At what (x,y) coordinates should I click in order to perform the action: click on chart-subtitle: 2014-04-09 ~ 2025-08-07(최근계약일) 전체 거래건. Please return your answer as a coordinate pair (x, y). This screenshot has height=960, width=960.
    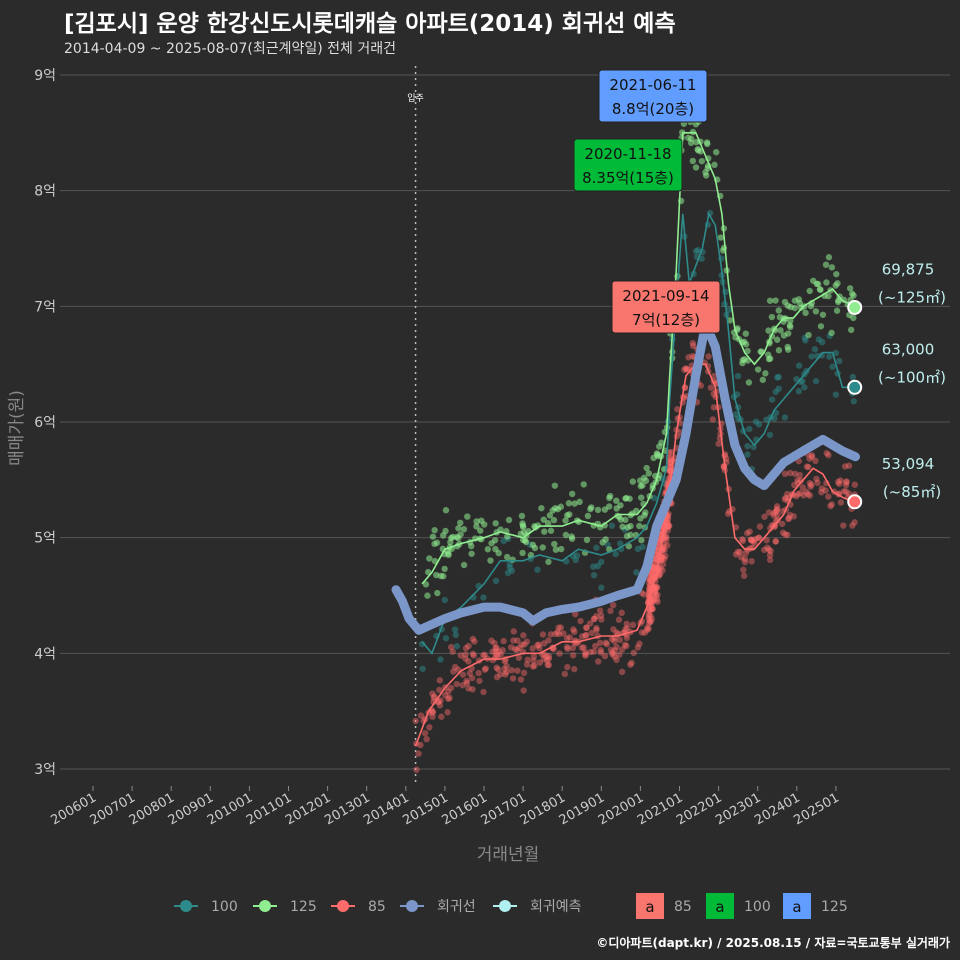
    Looking at the image, I should click on (230, 49).